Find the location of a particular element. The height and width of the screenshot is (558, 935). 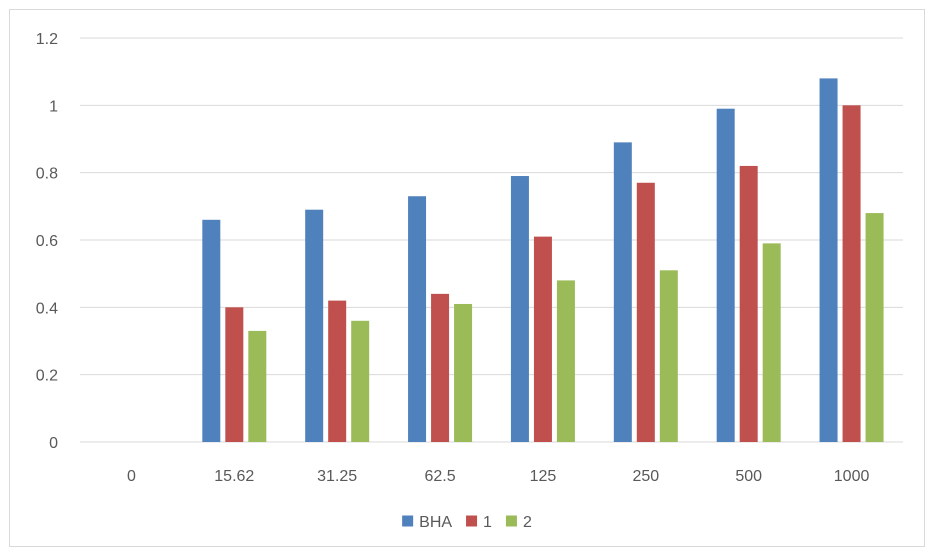

x-tick-label: 125 is located at coordinates (543, 476).